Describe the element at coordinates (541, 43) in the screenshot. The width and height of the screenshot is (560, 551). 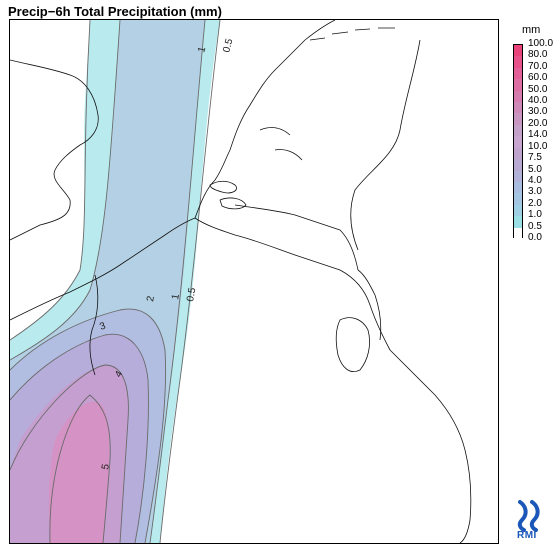
I see `legend-label: 100.0` at that location.